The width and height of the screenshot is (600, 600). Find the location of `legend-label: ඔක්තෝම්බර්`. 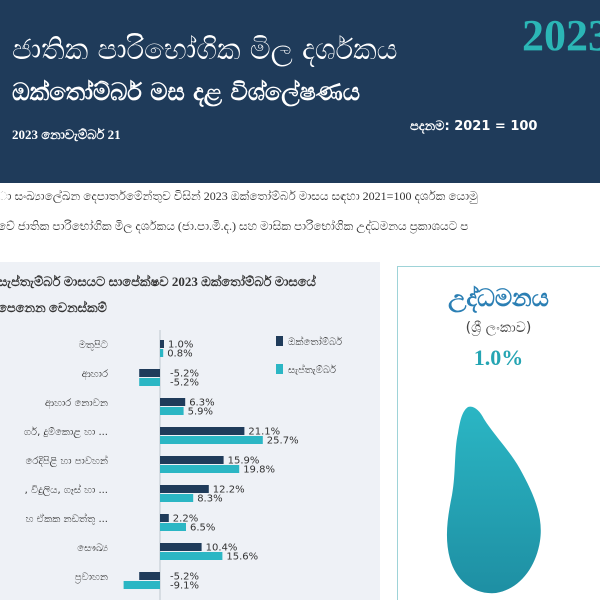

legend-label: ඔක්තෝම්බර් is located at coordinates (315, 341).